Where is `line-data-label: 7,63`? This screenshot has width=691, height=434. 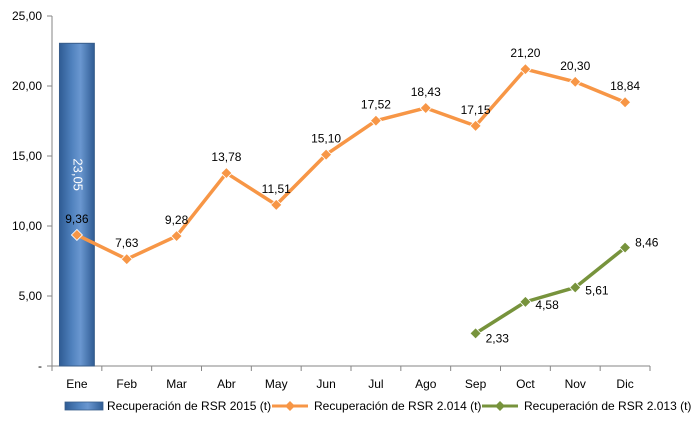 line-data-label: 7,63 is located at coordinates (127, 243).